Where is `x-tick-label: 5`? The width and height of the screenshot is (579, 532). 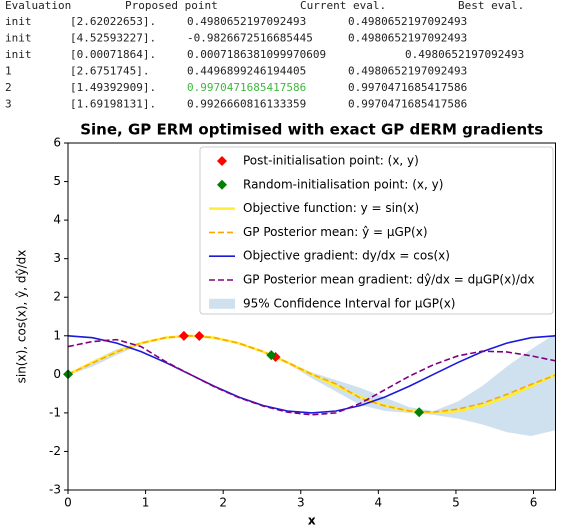
x-tick-label: 5 is located at coordinates (456, 503).